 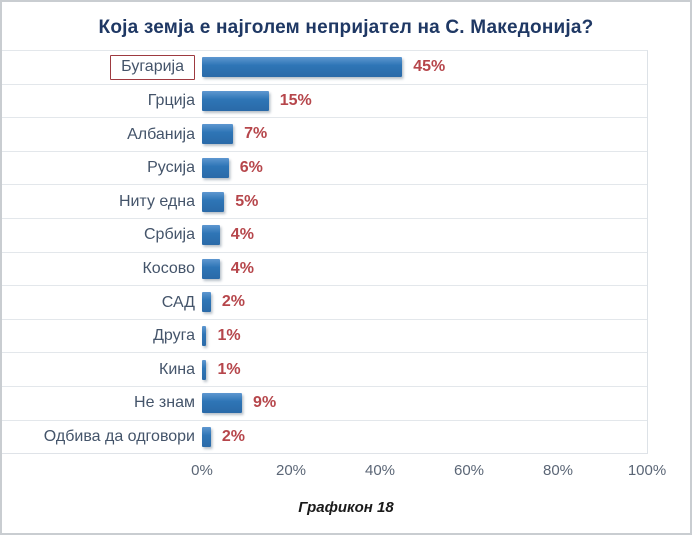 I want to click on category-label: Србија, so click(x=169, y=235).